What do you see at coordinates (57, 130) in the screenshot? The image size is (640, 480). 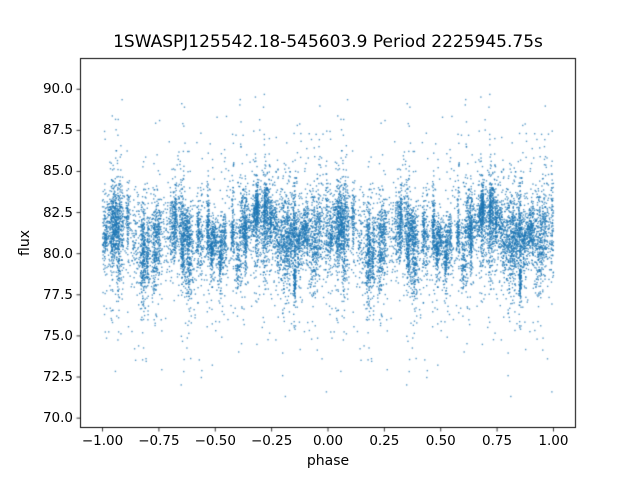 I see `y-tick-label: 87.5` at bounding box center [57, 130].